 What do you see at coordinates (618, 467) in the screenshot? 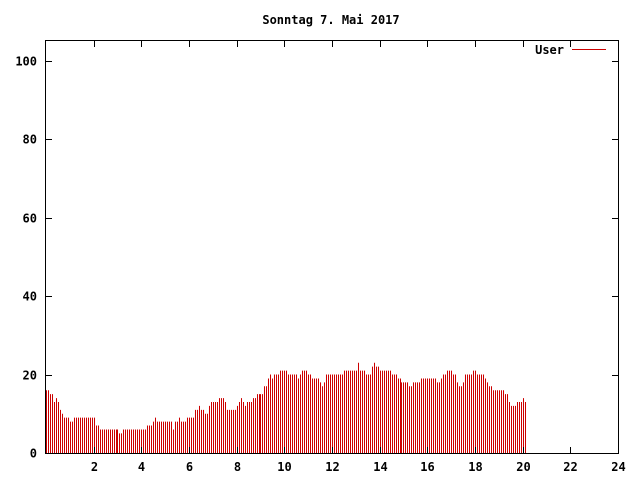
I see `x-tick-label: 24` at bounding box center [618, 467].